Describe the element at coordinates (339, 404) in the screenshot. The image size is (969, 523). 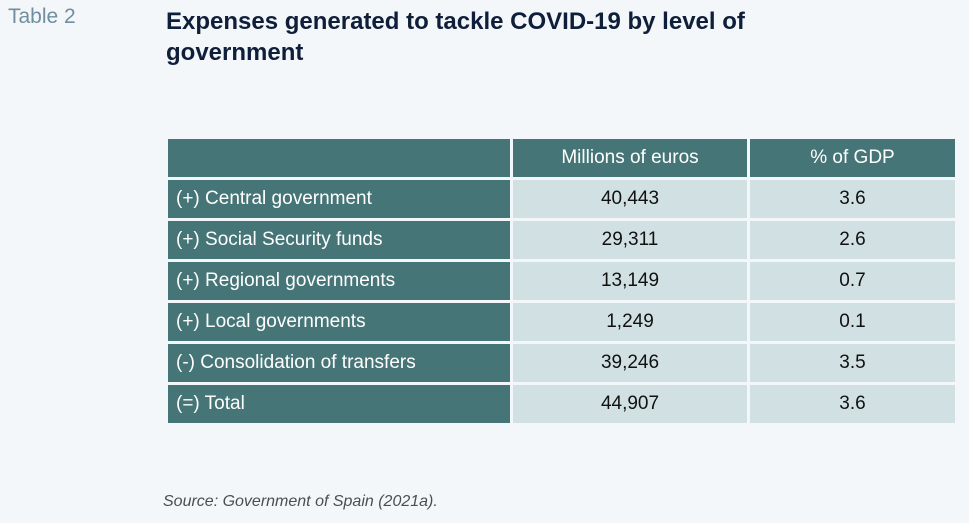
I see `row-label: (=) Total` at that location.